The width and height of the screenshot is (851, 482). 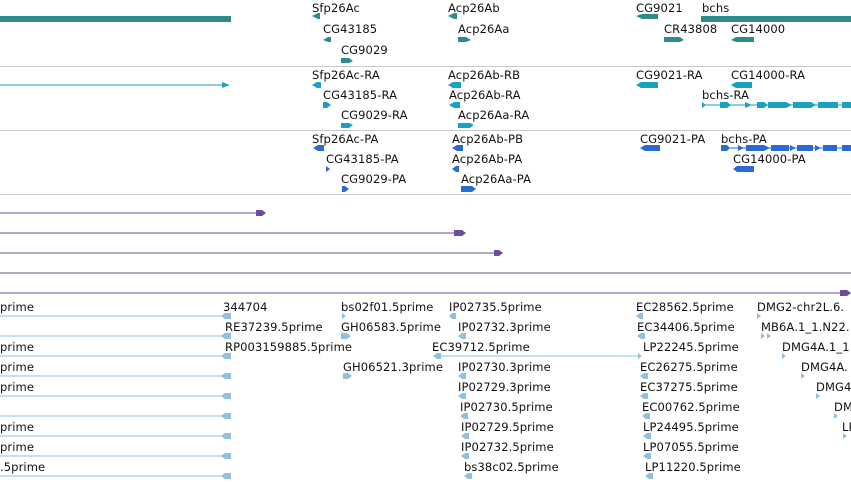 What do you see at coordinates (506, 407) in the screenshot?
I see `est-label: IP02730.5prime` at bounding box center [506, 407].